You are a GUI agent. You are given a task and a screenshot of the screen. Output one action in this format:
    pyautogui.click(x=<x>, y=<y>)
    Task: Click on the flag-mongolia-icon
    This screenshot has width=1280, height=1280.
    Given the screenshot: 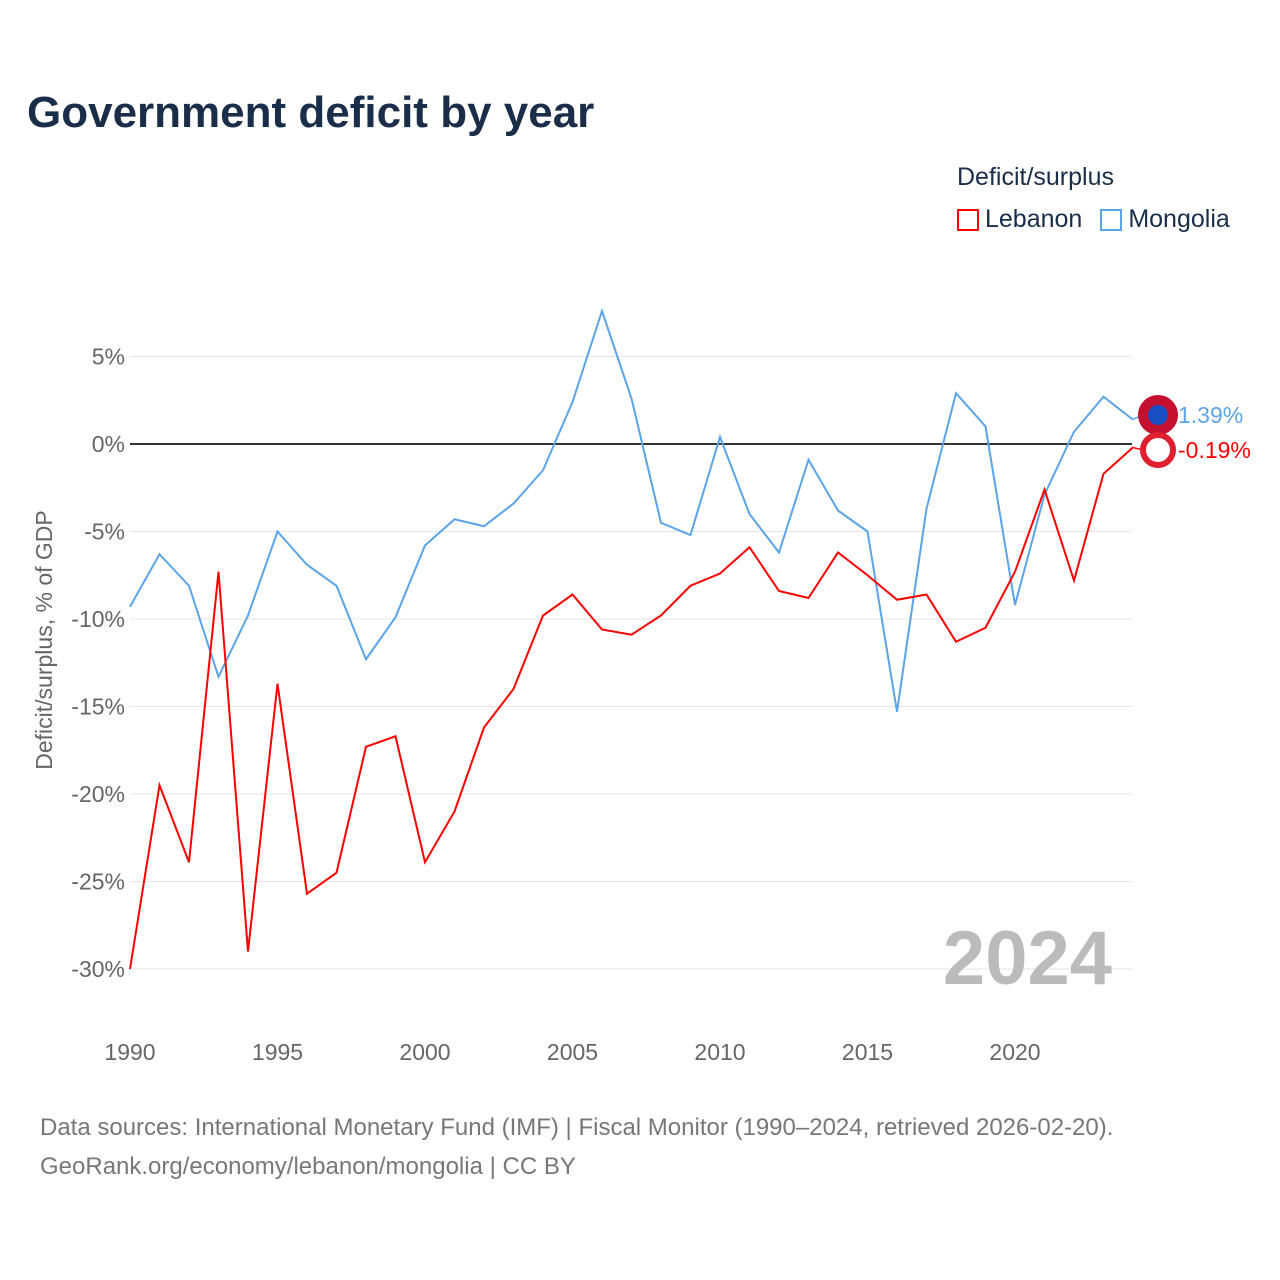 What is the action you would take?
    pyautogui.click(x=1158, y=415)
    